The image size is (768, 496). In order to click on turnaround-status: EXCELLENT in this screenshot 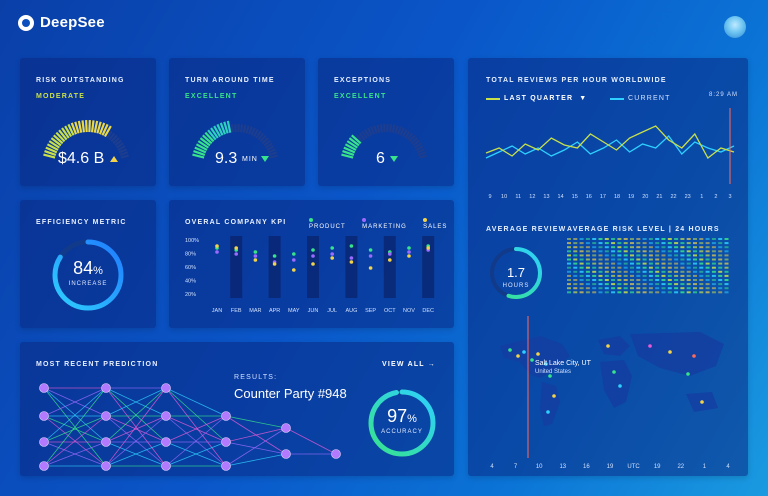, I will do `click(211, 96)`.